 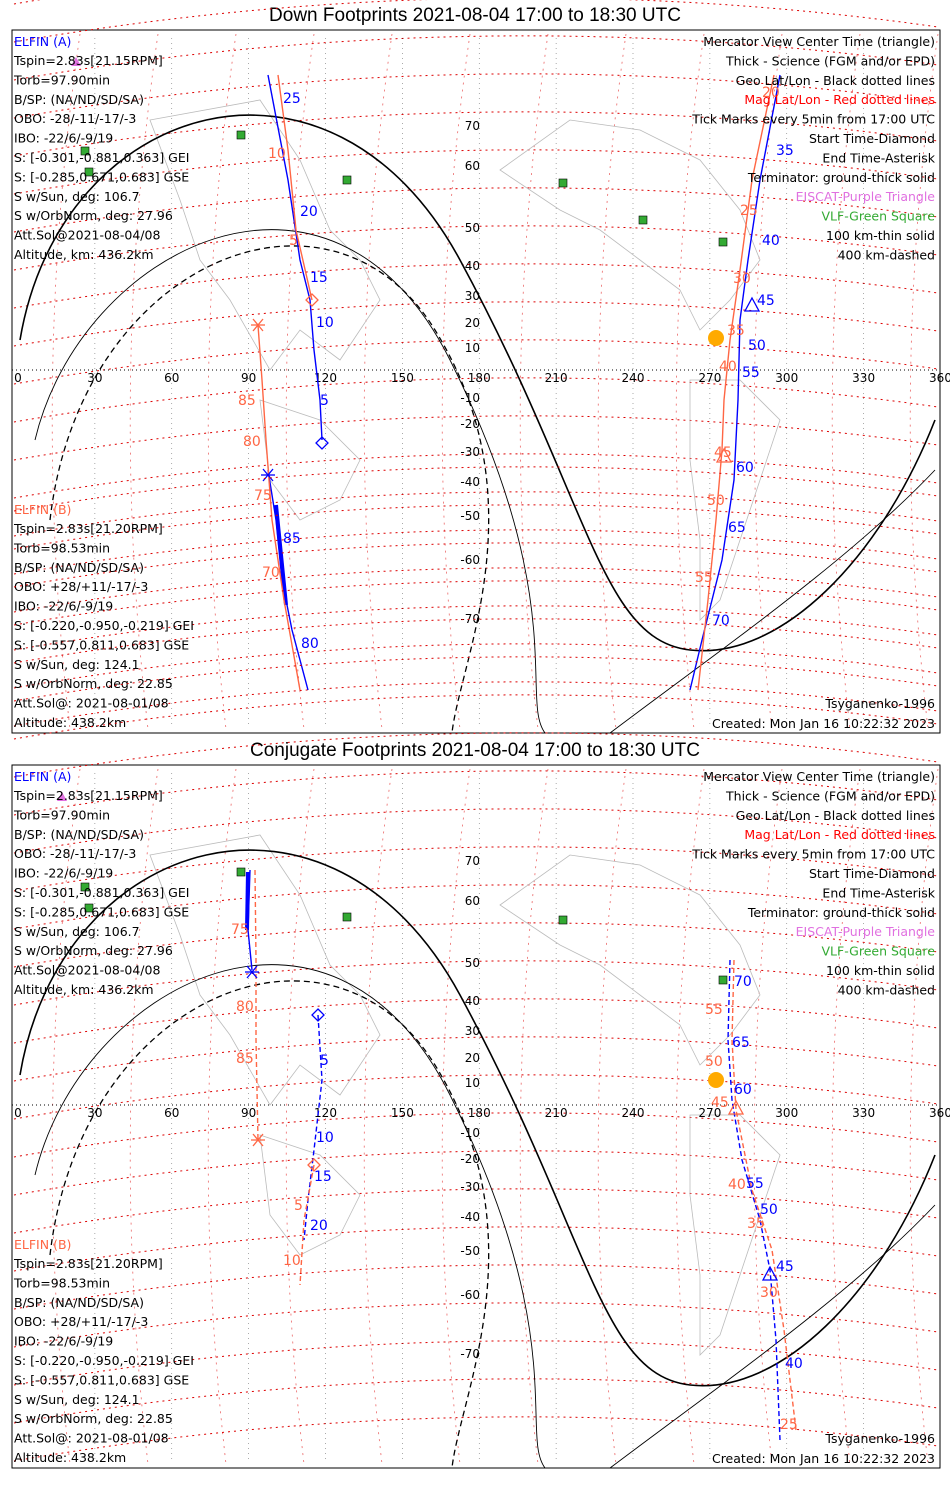 I want to click on lat-tick-label: -60, so click(x=470, y=560).